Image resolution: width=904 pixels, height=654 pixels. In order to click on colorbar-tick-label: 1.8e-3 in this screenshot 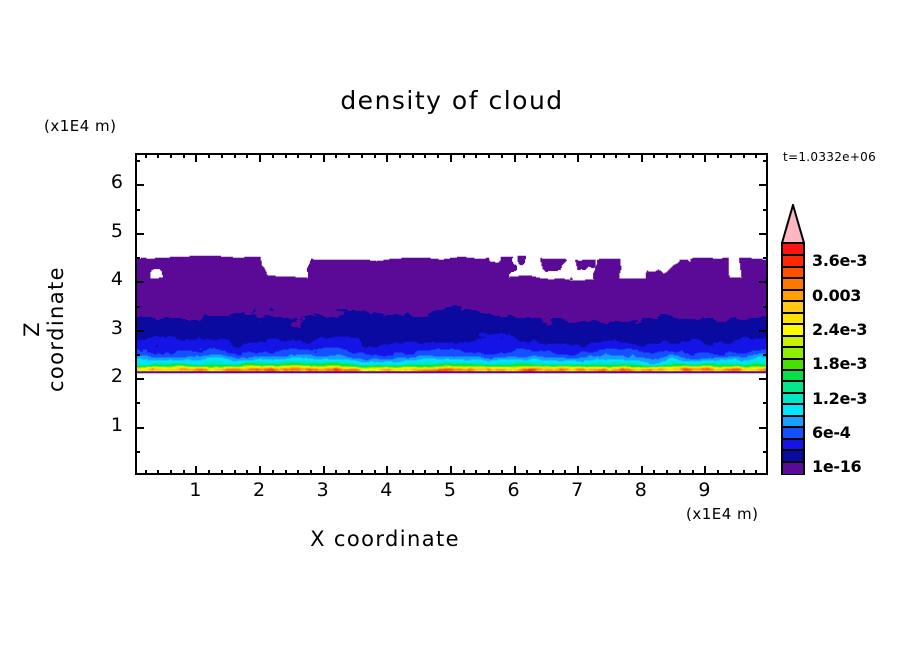, I will do `click(840, 364)`.